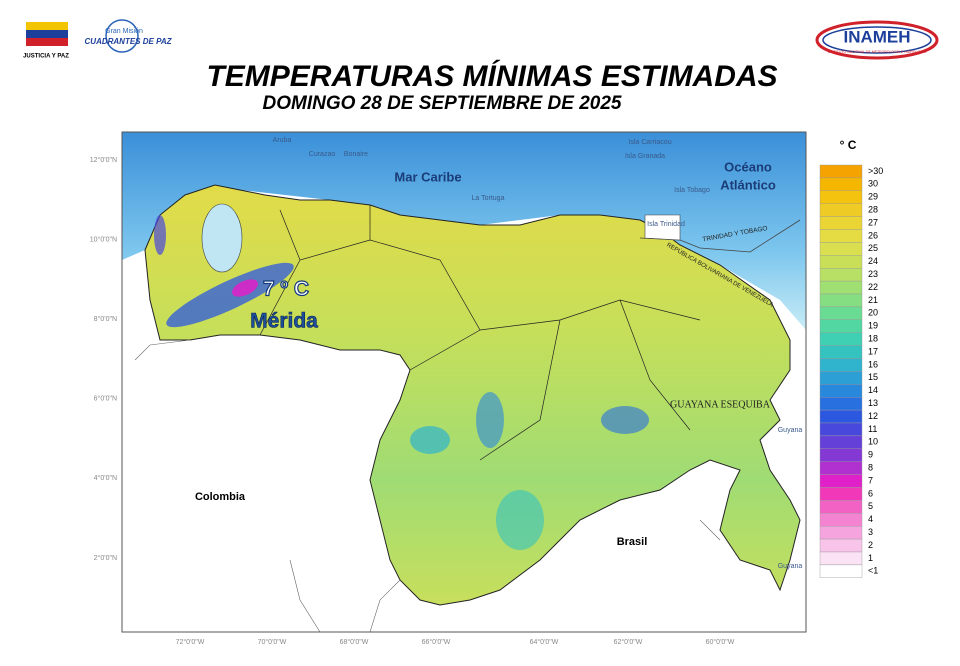 The height and width of the screenshot is (666, 960). What do you see at coordinates (105, 558) in the screenshot?
I see `lat-label: 2°0'0"N` at bounding box center [105, 558].